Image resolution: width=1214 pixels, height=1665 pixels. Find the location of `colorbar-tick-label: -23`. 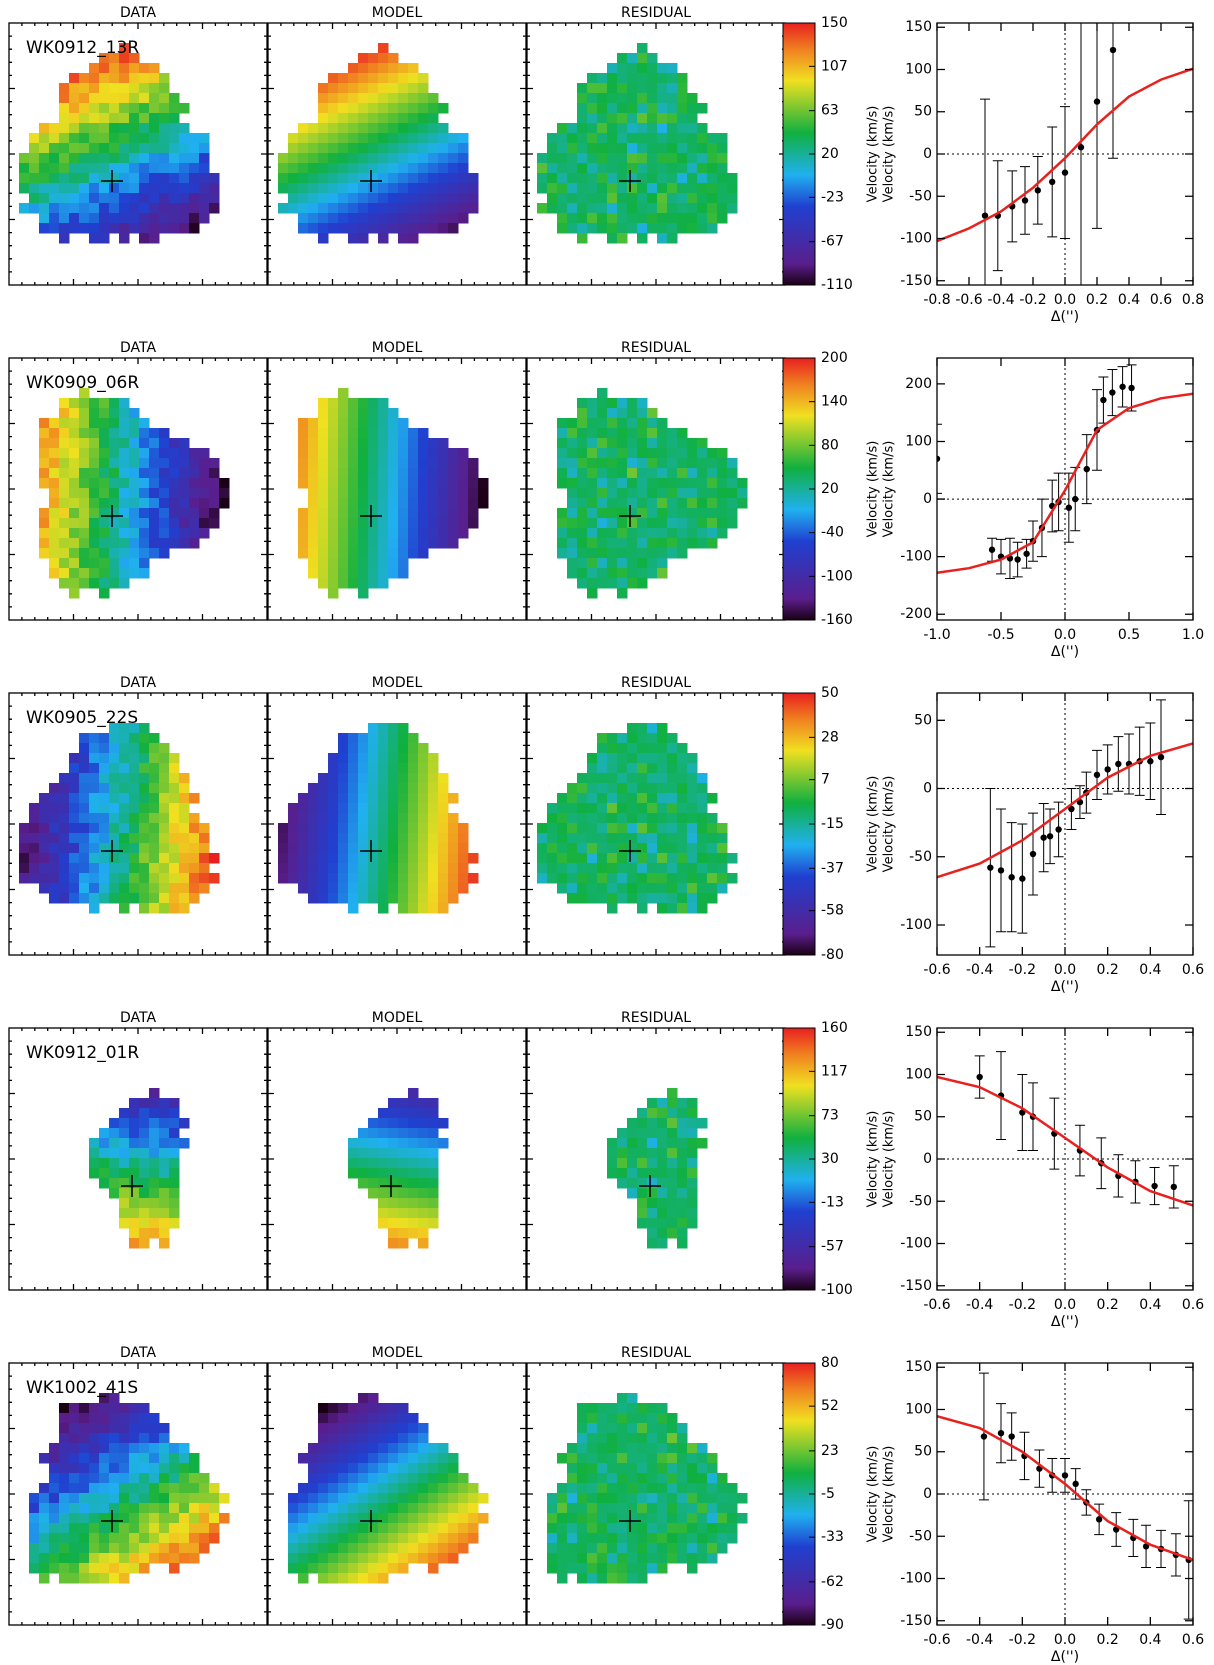

colorbar-tick-label: -23 is located at coordinates (832, 197).